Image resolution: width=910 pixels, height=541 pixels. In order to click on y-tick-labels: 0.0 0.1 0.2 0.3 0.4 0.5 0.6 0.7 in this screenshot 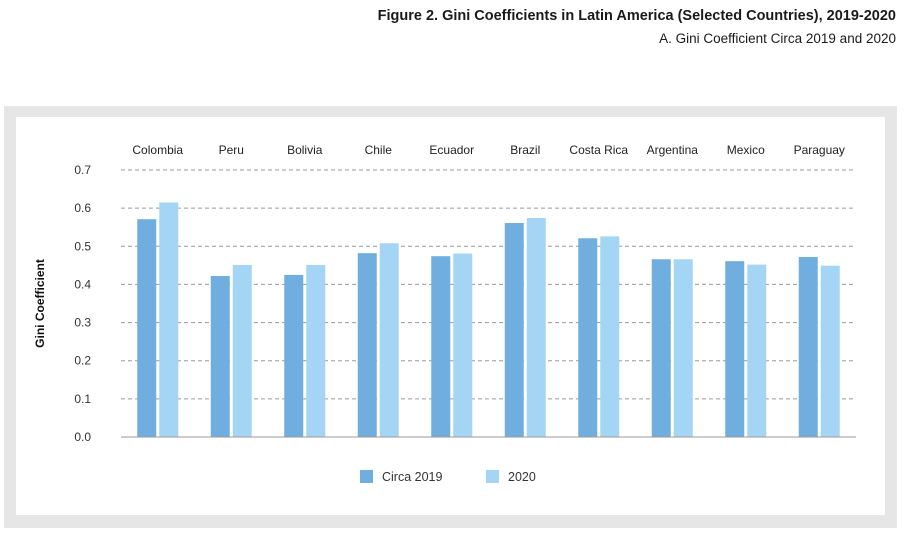, I will do `click(82, 303)`.